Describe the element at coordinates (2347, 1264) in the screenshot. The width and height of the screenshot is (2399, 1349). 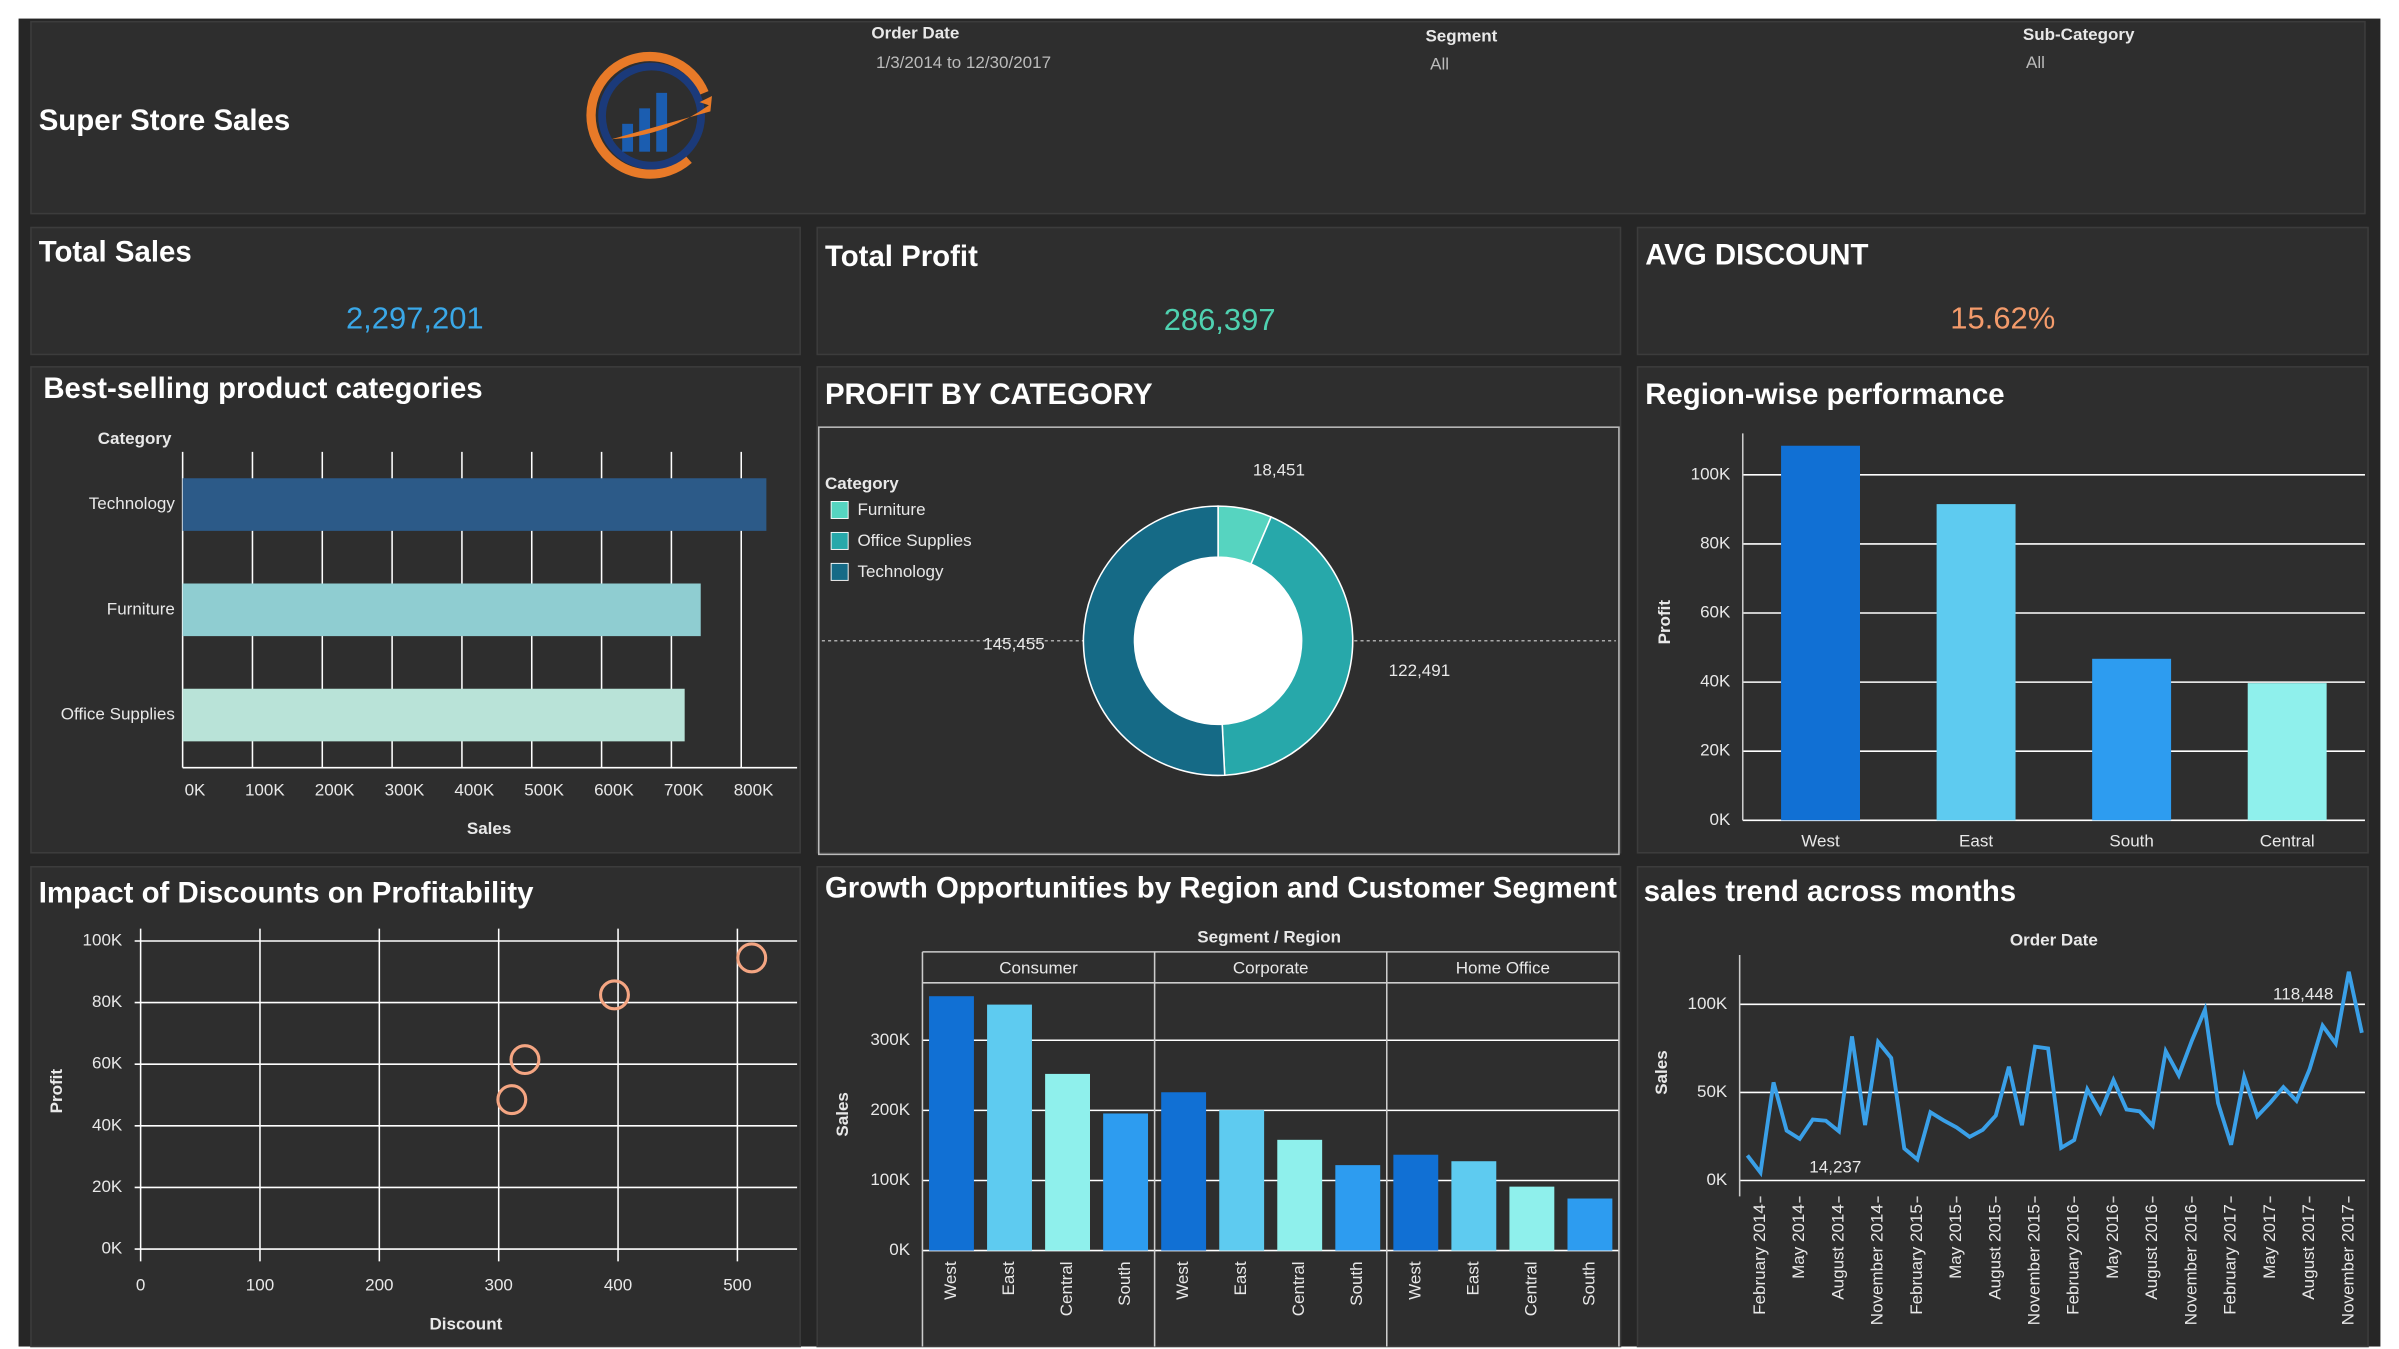
I see `x-tick-label: November 2017` at that location.